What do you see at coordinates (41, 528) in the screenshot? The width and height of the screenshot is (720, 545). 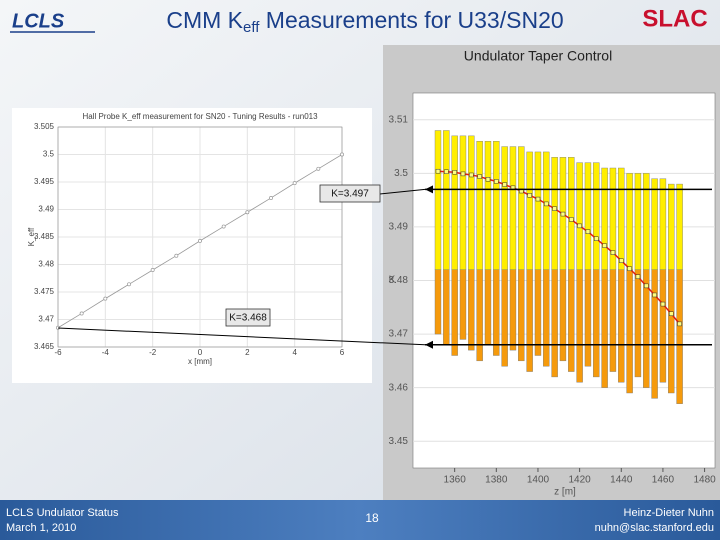 I see `footer-line2: March 1, 2010` at bounding box center [41, 528].